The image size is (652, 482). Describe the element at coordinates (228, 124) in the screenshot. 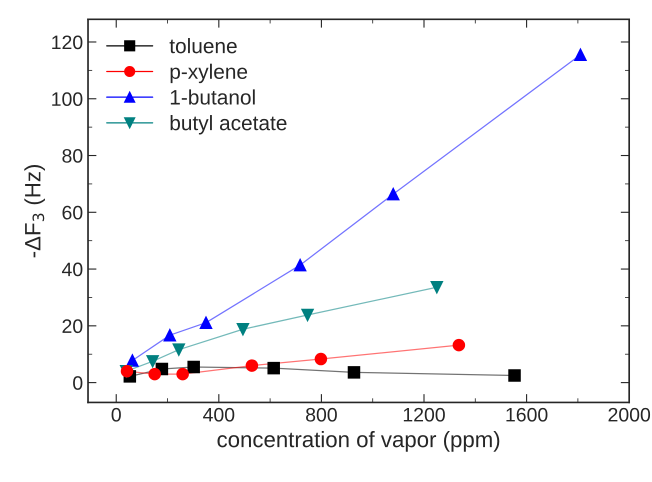

I see `legend-label: butyl acetate` at that location.